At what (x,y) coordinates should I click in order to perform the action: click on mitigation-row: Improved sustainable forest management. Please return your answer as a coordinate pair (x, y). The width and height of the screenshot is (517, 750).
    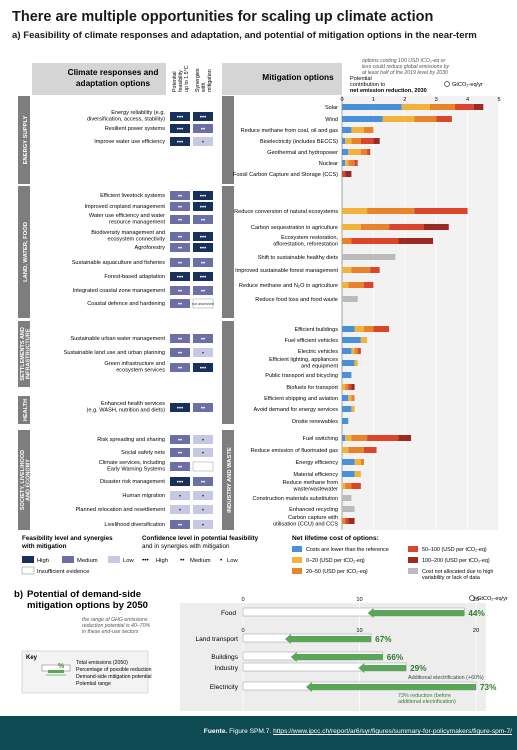
    Looking at the image, I should click on (307, 270).